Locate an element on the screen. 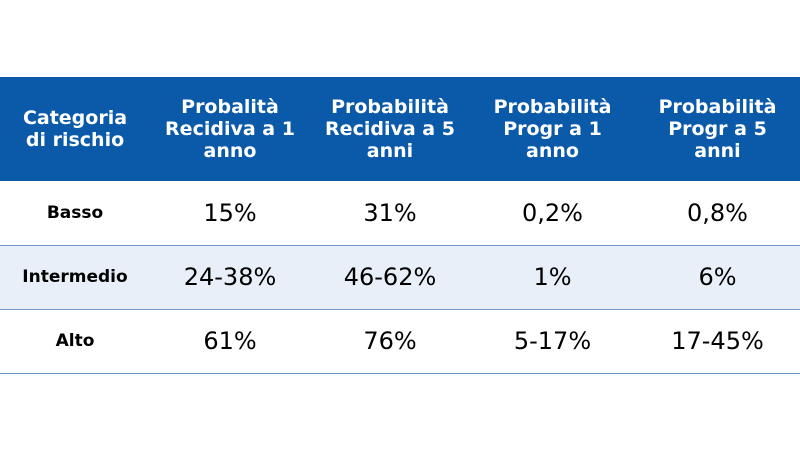 The width and height of the screenshot is (800, 451). header-progression-1-year: Probabilità Progr a 1 anno is located at coordinates (552, 129).